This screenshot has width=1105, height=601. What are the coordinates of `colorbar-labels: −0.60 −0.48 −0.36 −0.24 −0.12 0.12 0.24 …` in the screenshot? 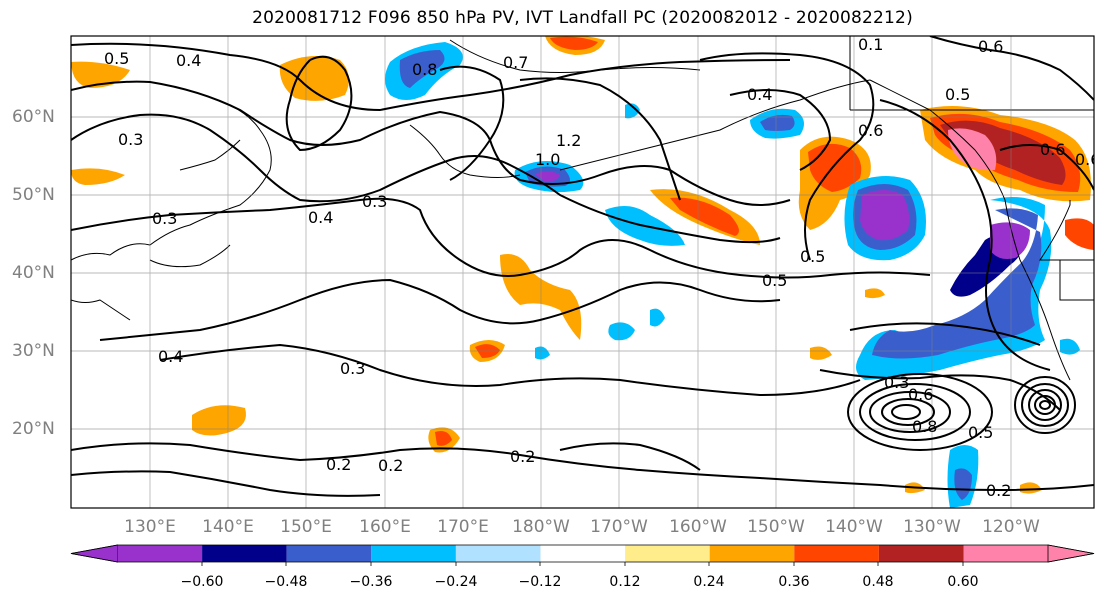 It's located at (580, 582).